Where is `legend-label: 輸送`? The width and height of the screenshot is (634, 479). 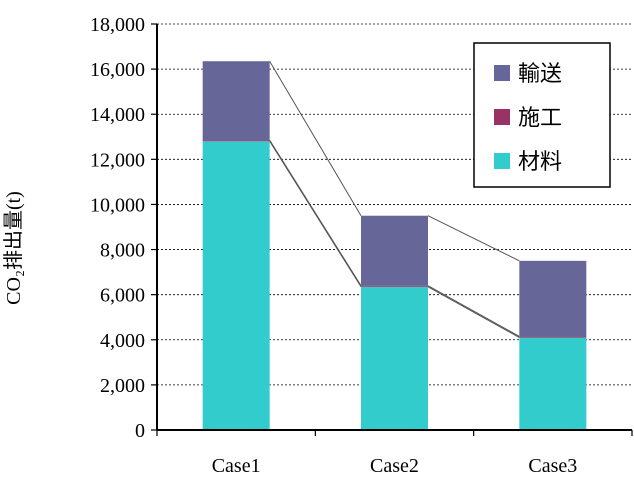 legend-label: 輸送 is located at coordinates (540, 73).